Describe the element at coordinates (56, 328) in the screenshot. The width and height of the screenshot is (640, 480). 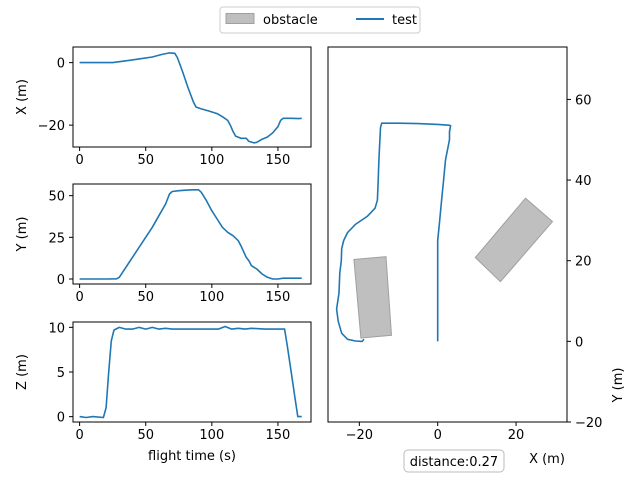
I see `y-tick-label: 10` at that location.